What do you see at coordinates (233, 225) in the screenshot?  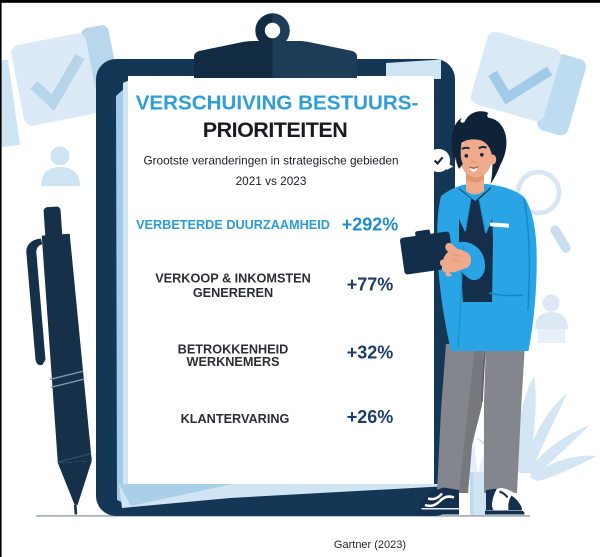 I see `svg-text: VERBETERDE DUURZAAMHEID` at bounding box center [233, 225].